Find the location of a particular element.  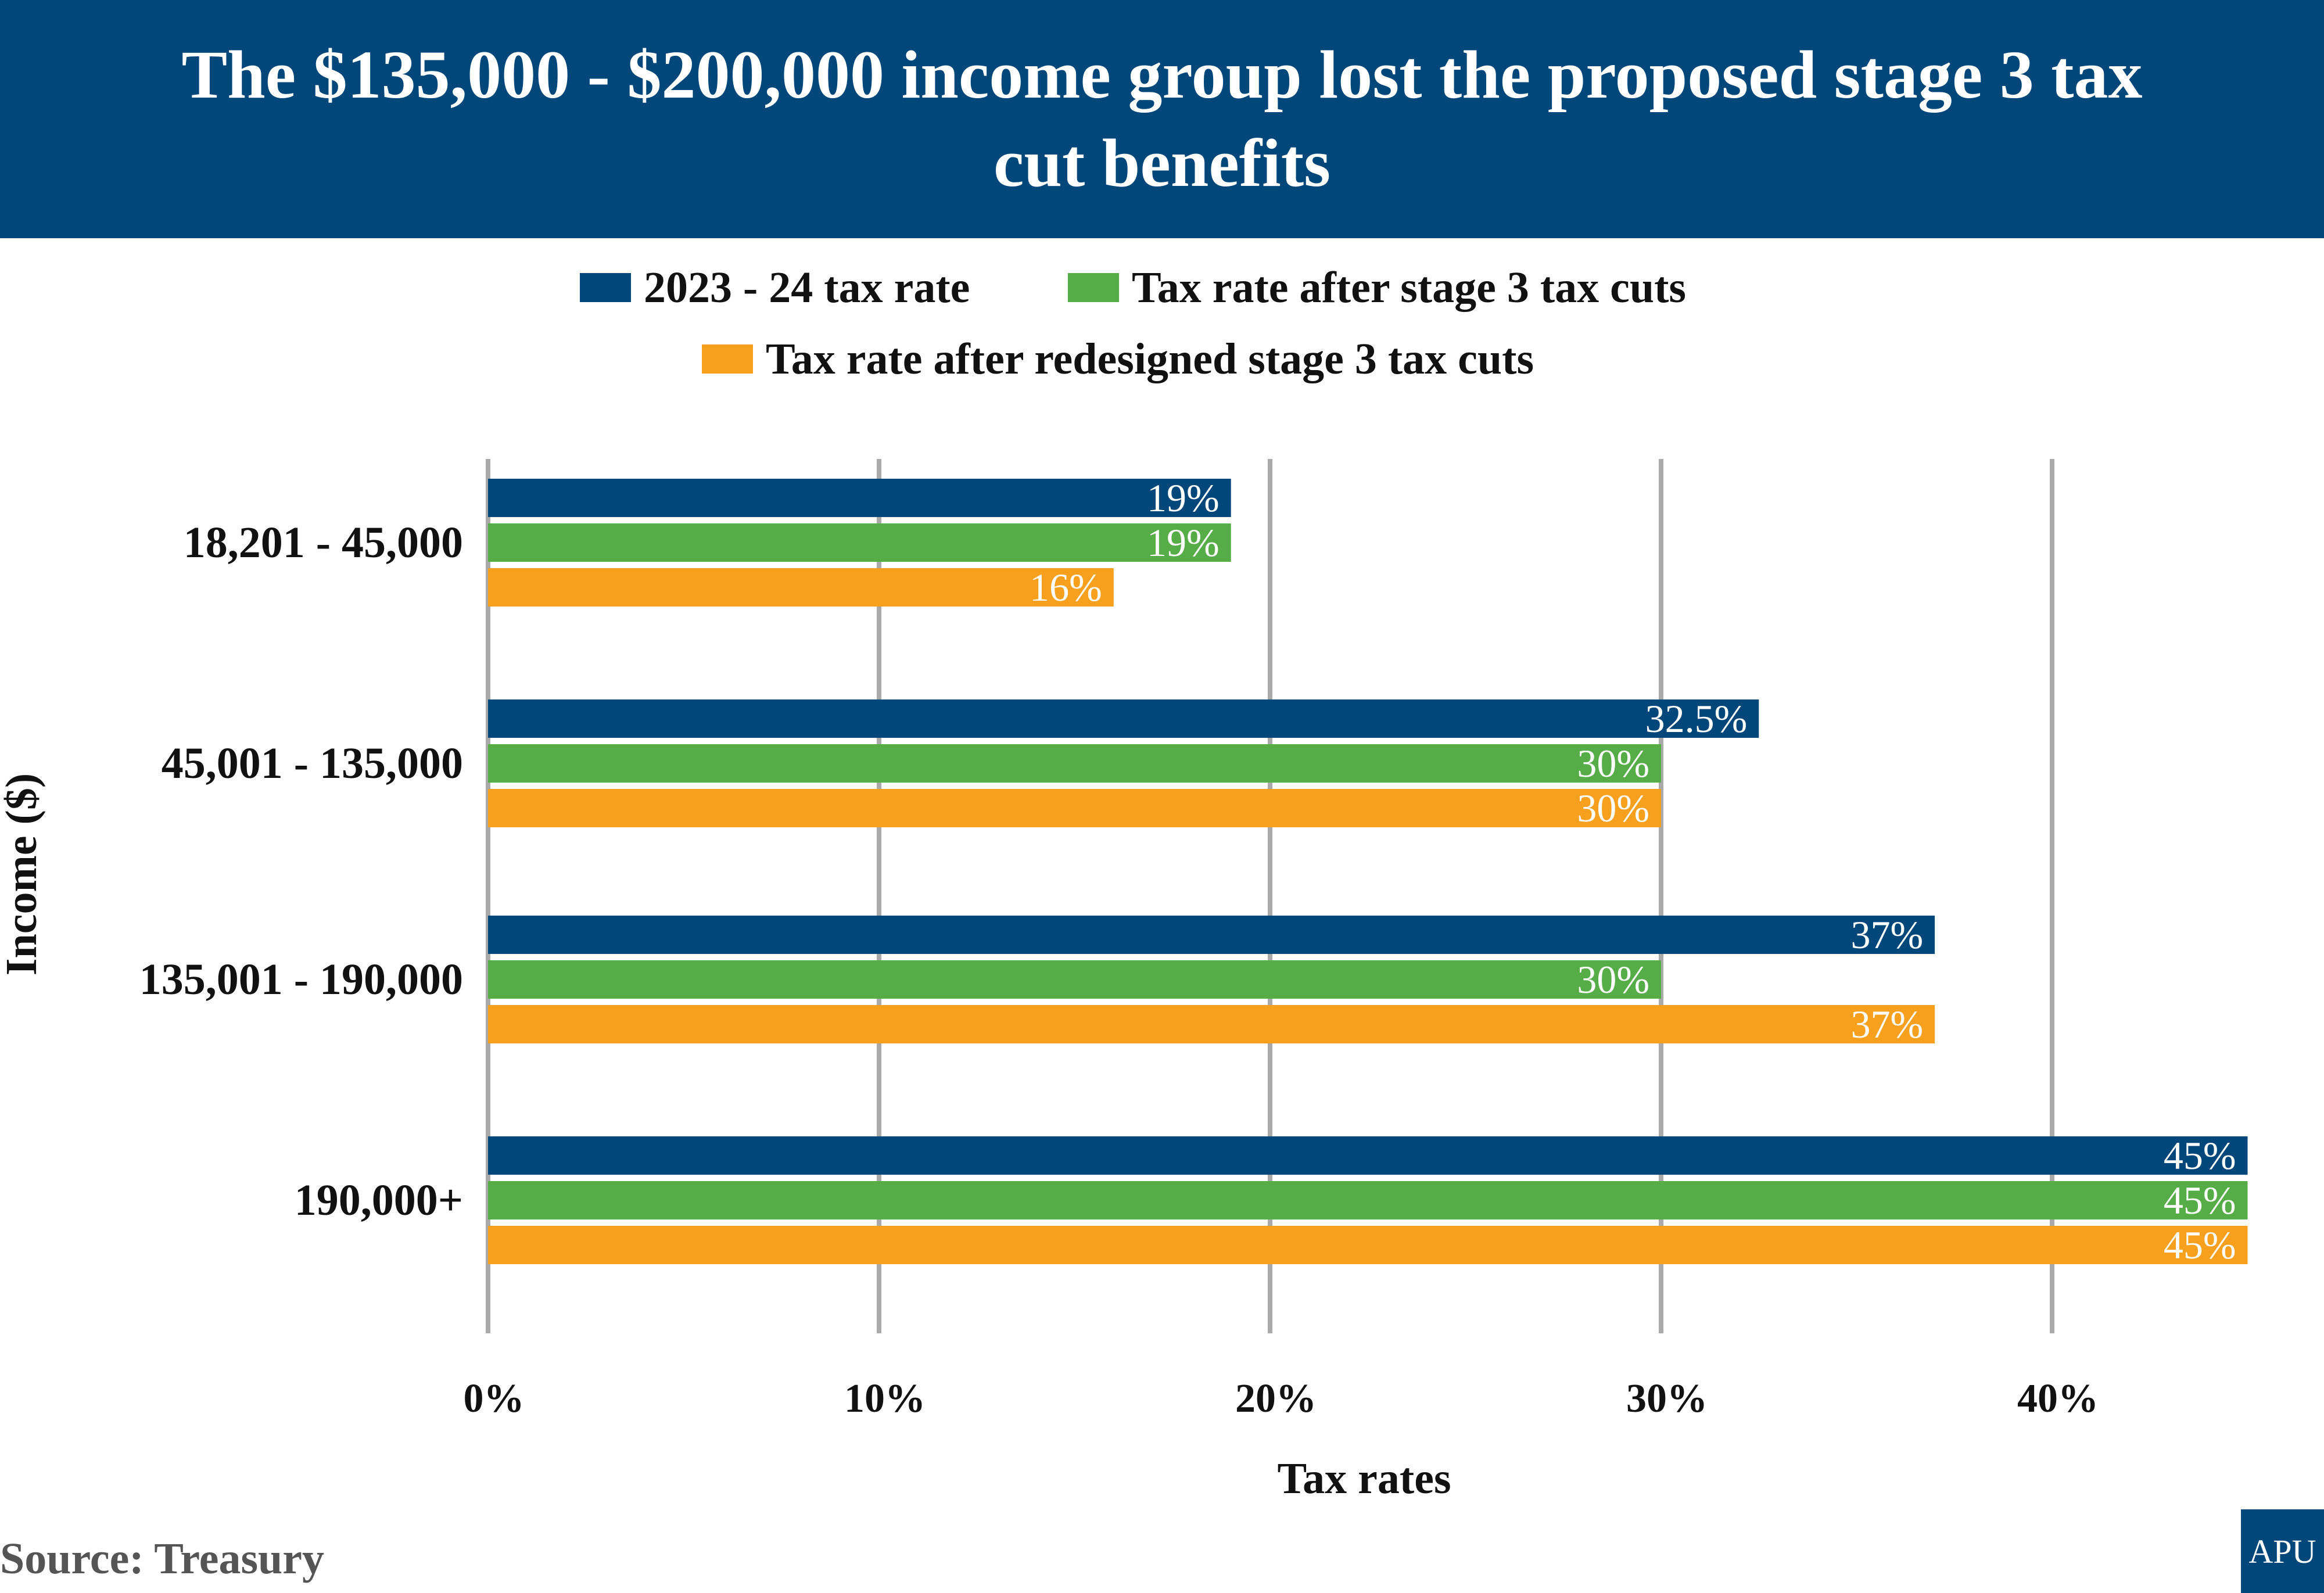

source-note: Source: Treasury is located at coordinates (162, 1558).